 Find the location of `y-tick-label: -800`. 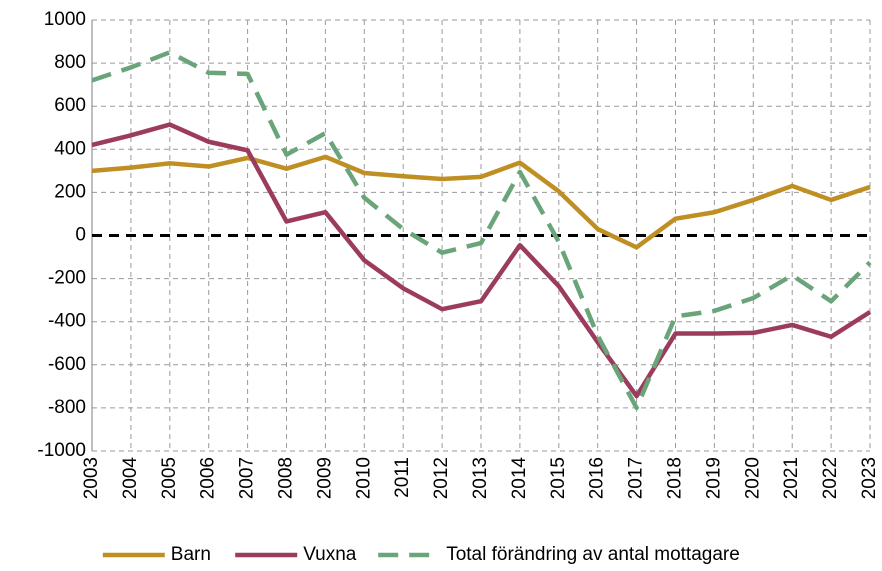

y-tick-label: -800 is located at coordinates (67, 407).